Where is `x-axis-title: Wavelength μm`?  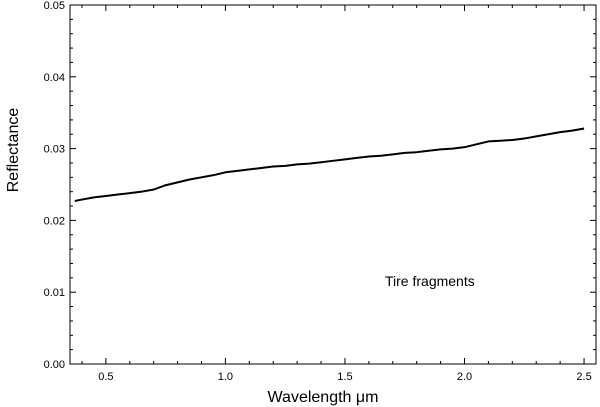
x-axis-title: Wavelength μm is located at coordinates (323, 397).